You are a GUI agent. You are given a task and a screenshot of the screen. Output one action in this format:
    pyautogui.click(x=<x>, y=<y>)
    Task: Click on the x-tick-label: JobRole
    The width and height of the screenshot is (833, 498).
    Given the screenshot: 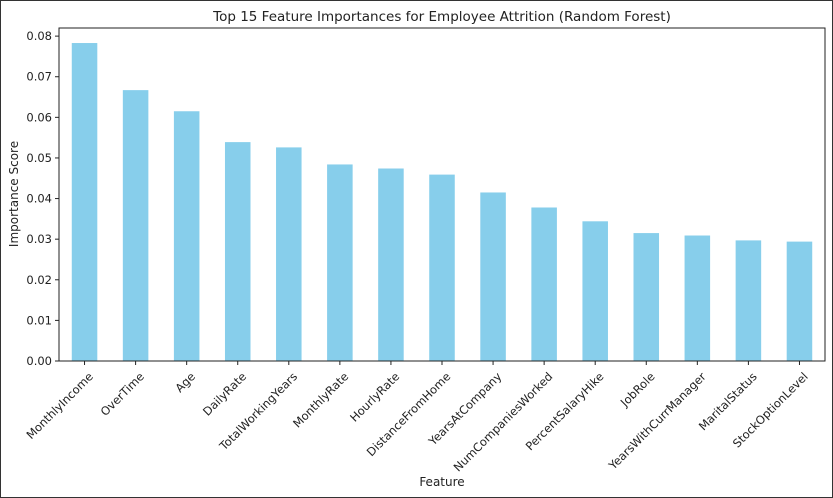 What is the action you would take?
    pyautogui.click(x=637, y=389)
    